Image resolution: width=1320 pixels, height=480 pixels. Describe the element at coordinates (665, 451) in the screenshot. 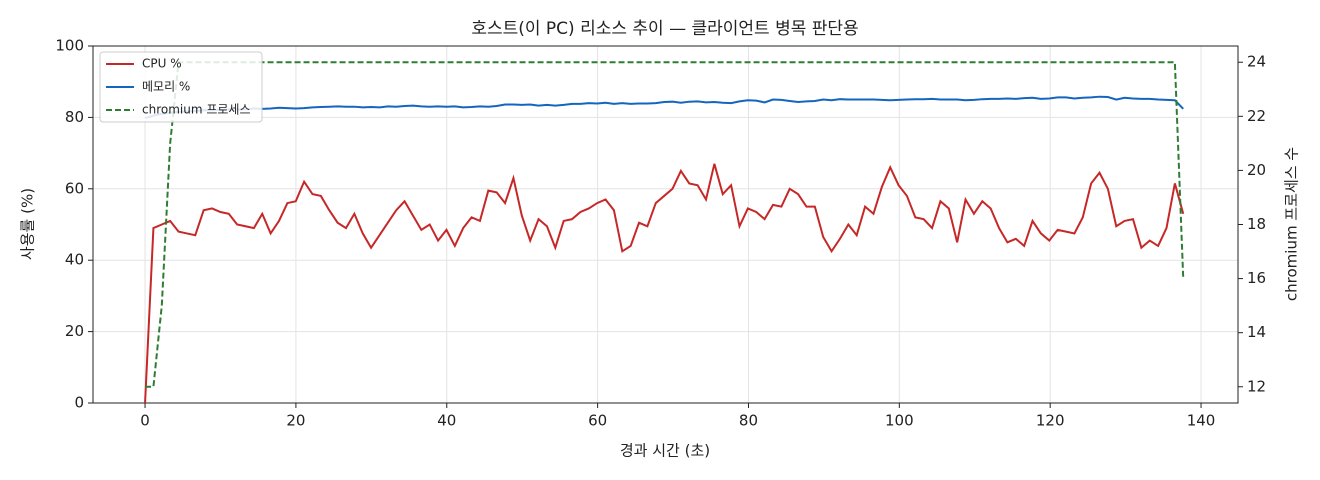

I see `x-axis-label: 경과 시간 (초)` at that location.